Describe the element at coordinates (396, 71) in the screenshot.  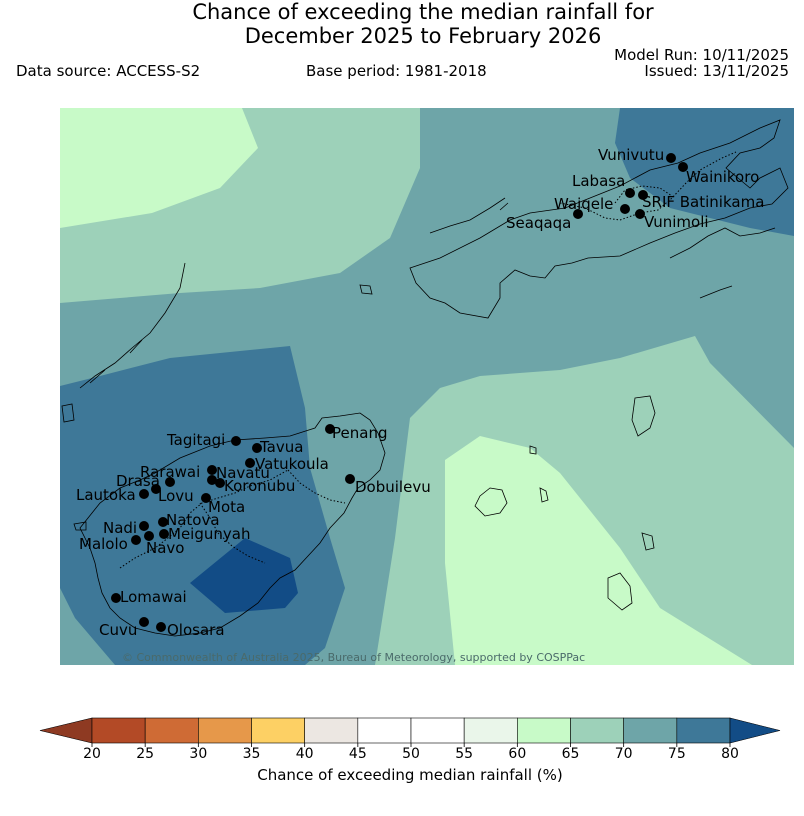
I see `base-period: Base period: 1981-2018` at that location.